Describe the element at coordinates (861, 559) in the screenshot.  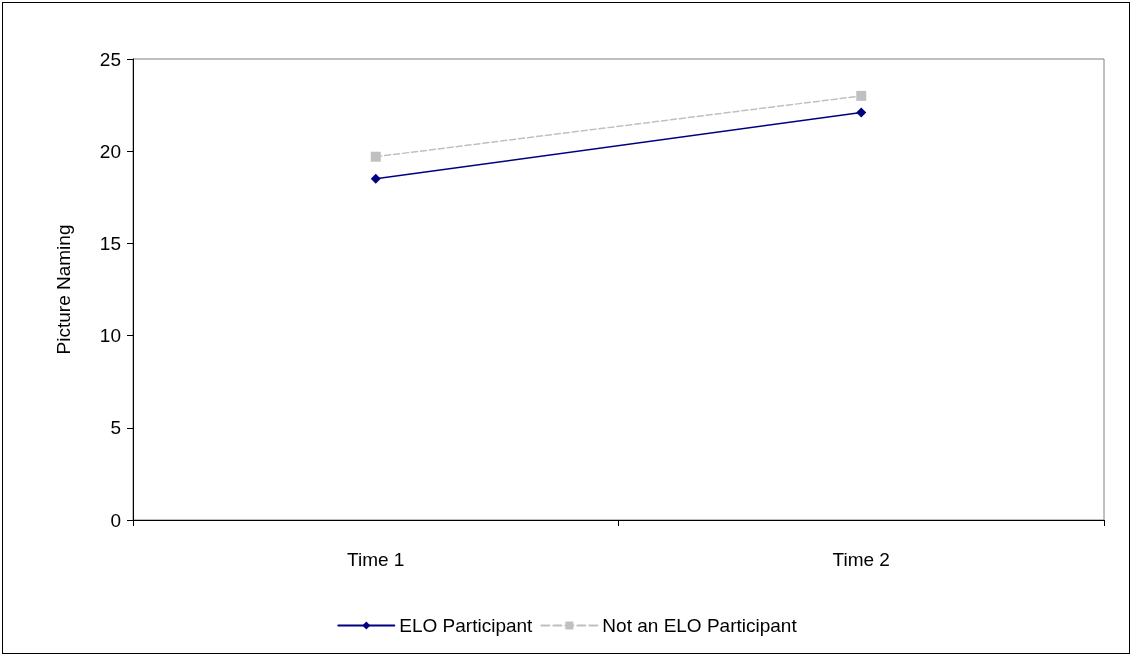
I see `x-tick-label: Time 2` at that location.